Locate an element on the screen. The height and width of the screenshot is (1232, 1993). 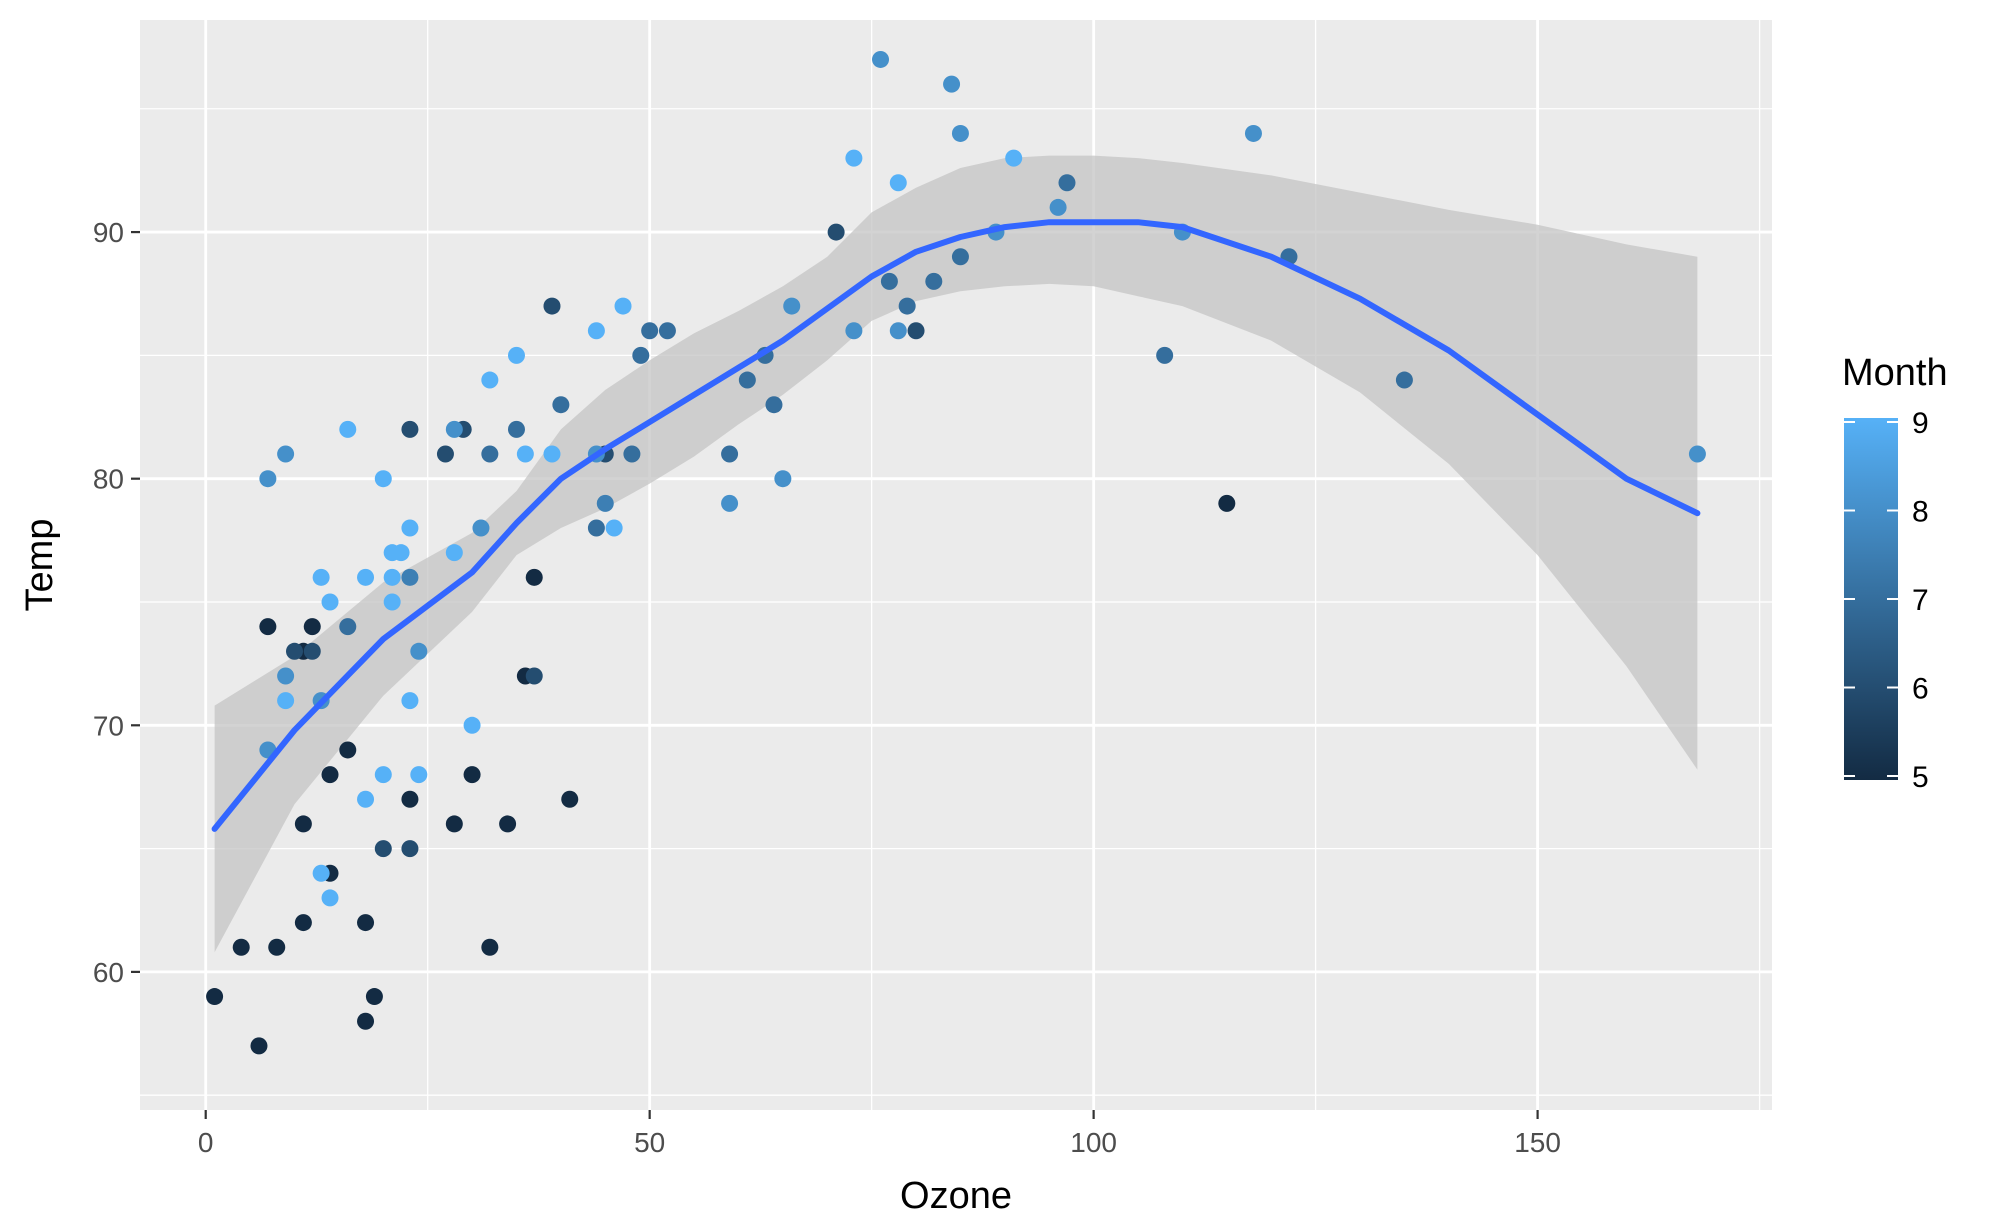
y-tick-label: 90 is located at coordinates (108, 232).